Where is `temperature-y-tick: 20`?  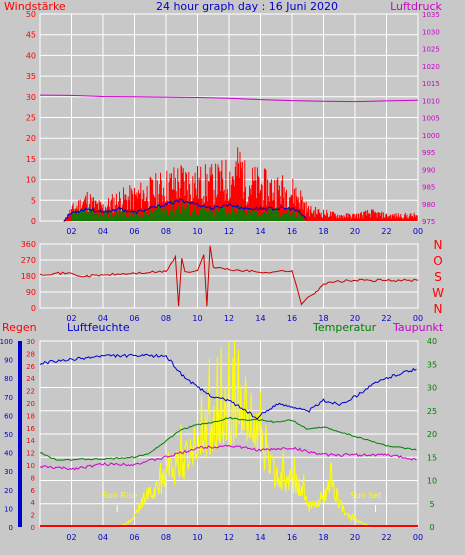
temperature-y-tick: 20 is located at coordinates (432, 434).